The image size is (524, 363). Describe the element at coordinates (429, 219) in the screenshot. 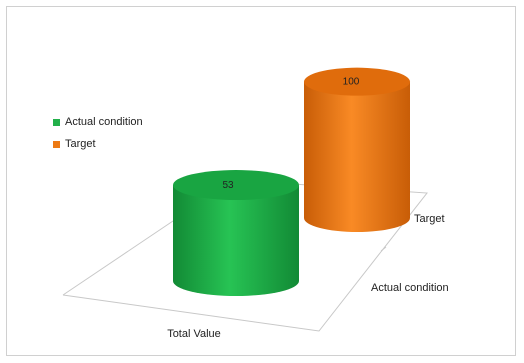

I see `depth-tick-label-target: Target` at that location.